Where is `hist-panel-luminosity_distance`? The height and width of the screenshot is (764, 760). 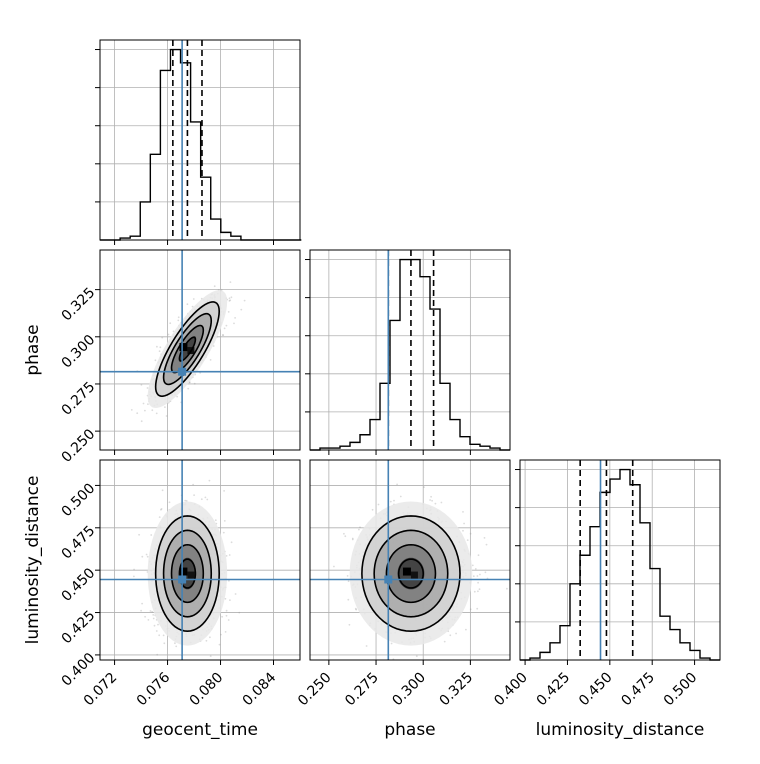 hist-panel-luminosity_distance is located at coordinates (618, 562).